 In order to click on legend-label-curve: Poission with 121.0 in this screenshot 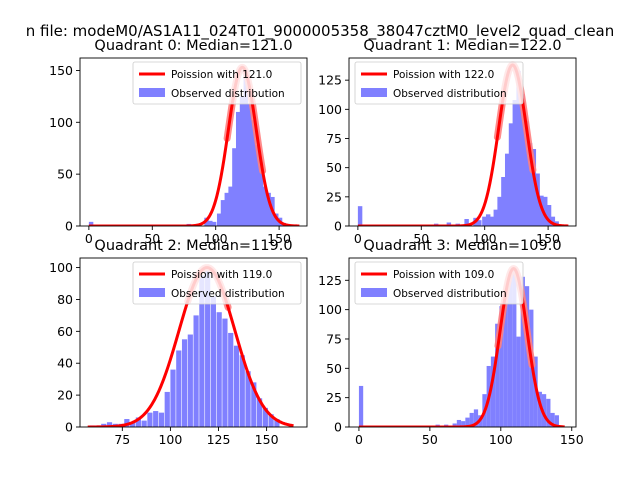, I will do `click(221, 75)`.